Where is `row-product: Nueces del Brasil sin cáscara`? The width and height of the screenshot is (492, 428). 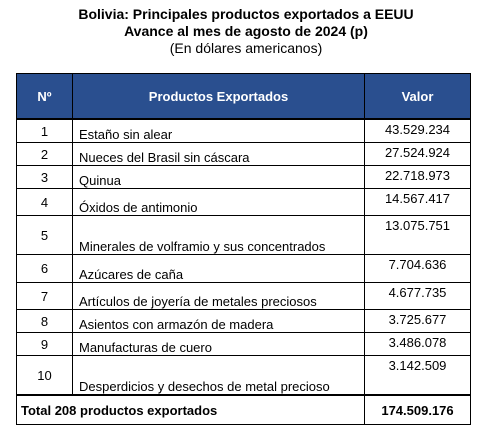 row-product: Nueces del Brasil sin cáscara is located at coordinates (218, 154).